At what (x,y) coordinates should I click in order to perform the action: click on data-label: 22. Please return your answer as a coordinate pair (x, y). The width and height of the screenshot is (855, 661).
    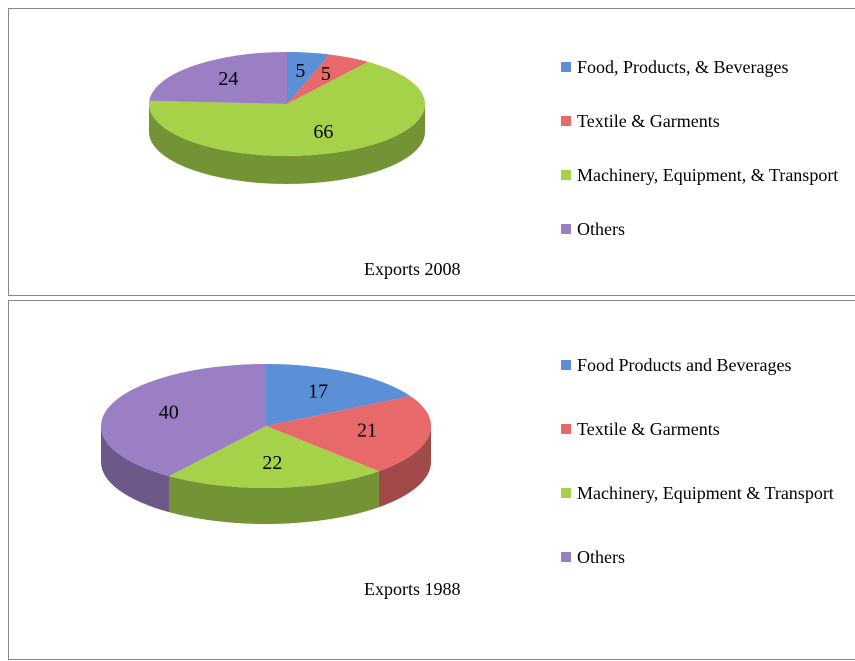
    Looking at the image, I should click on (272, 463).